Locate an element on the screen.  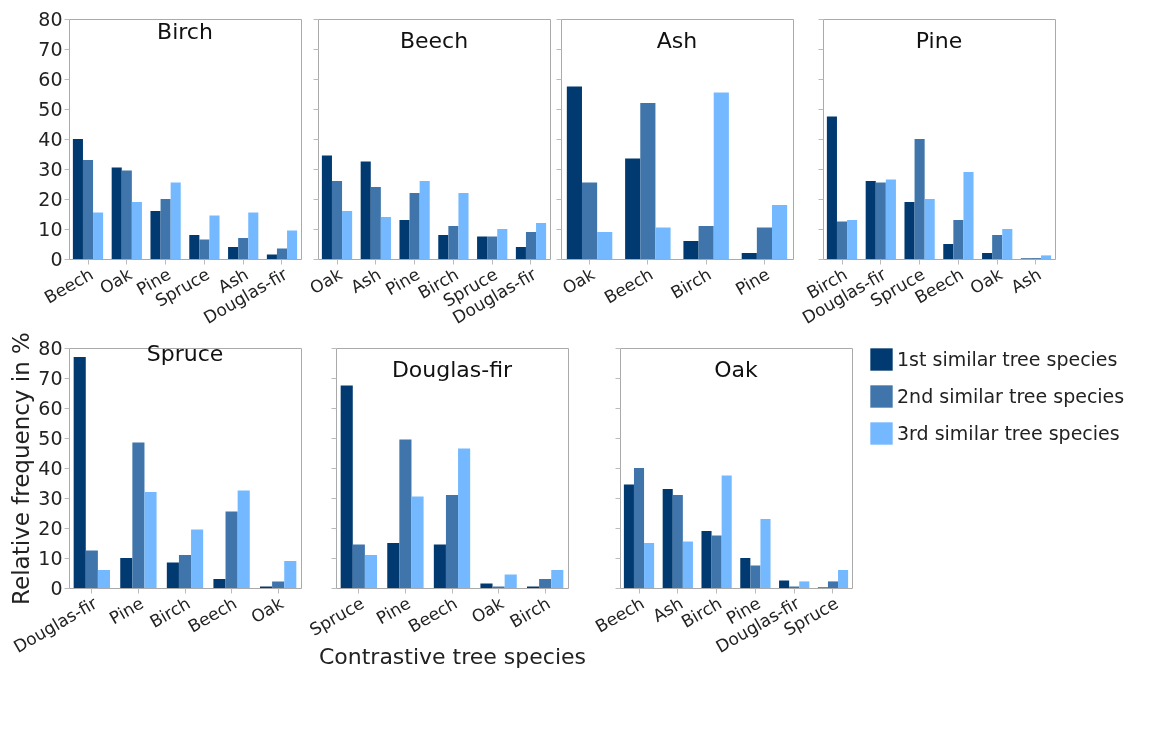
legend-label: 2nd similar tree species is located at coordinates (1011, 395).